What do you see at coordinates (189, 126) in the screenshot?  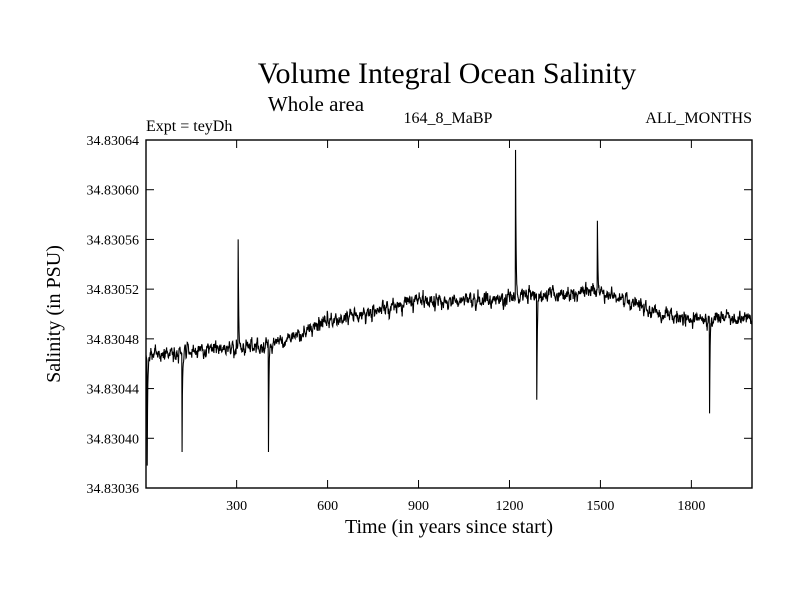 I see `experiment-label: Expt = teyDh` at bounding box center [189, 126].